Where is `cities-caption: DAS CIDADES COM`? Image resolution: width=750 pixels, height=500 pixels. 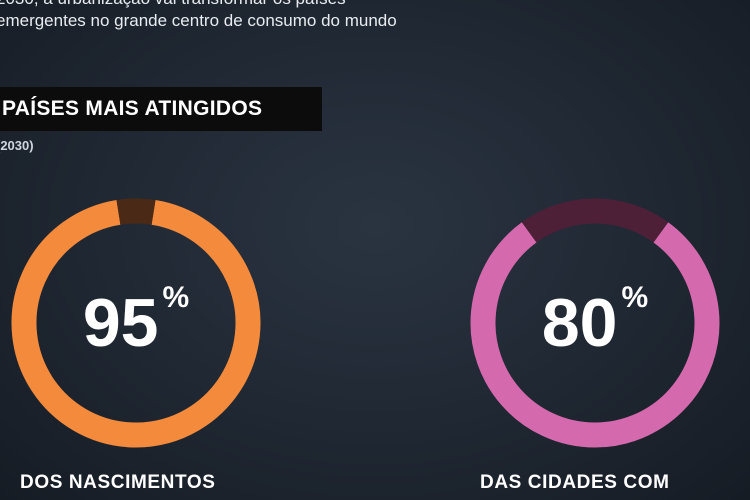
cities-caption: DAS CIDADES COM is located at coordinates (575, 483).